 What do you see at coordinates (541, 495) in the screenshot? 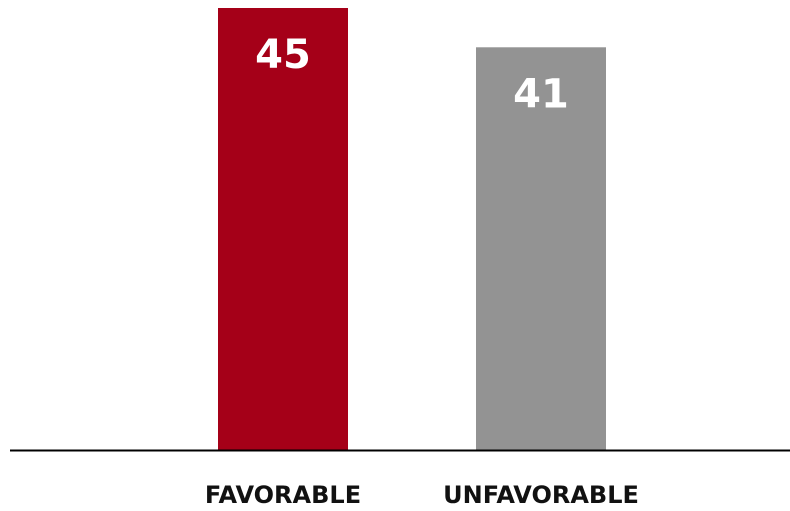
I see `category-label-unfavorable: UNFAVORABLE` at bounding box center [541, 495].